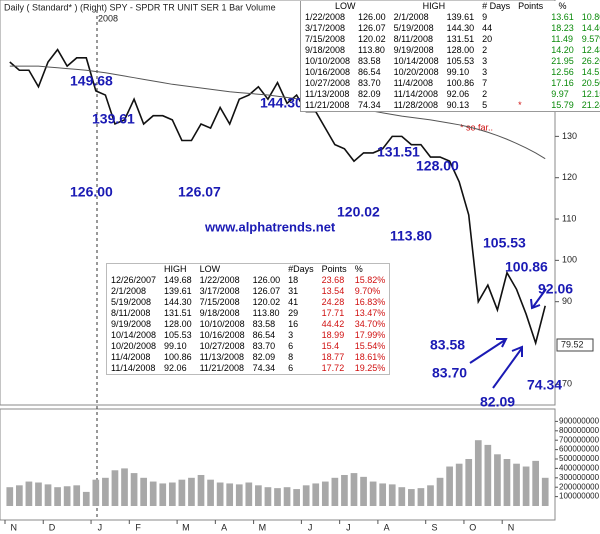 Image resolution: width=600 pixels, height=534 pixels. What do you see at coordinates (590, 50) in the screenshot?
I see `table-cell: 12.48%` at bounding box center [590, 50].